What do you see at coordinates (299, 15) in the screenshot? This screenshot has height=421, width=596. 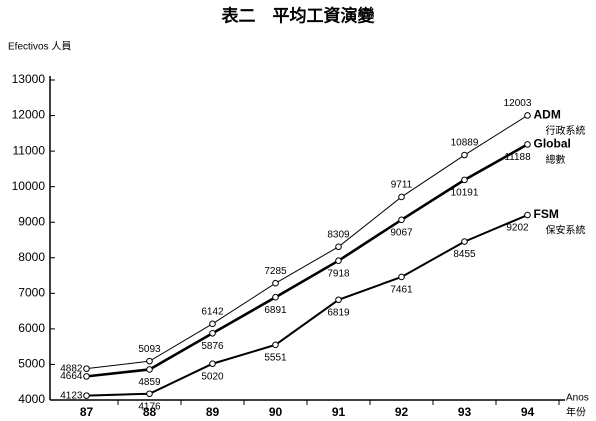 I see `chart-title: 表二 平均工資演變` at bounding box center [299, 15].